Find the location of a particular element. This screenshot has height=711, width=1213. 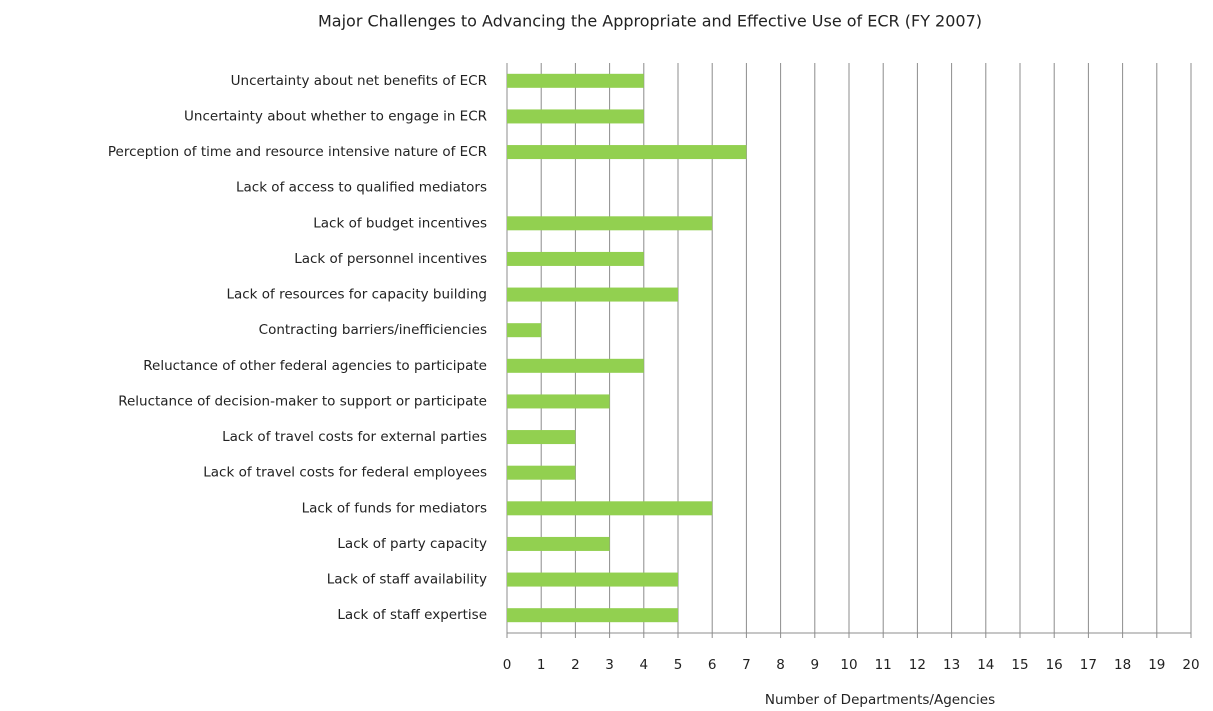

x-tick-label: 14 is located at coordinates (985, 665).